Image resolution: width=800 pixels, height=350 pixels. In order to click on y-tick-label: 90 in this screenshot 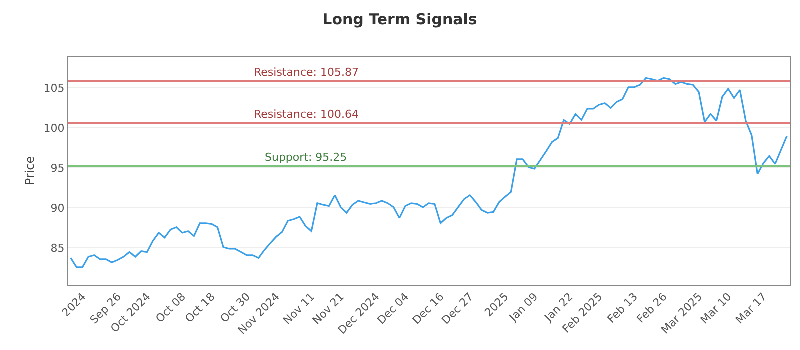, I will do `click(57, 209)`.